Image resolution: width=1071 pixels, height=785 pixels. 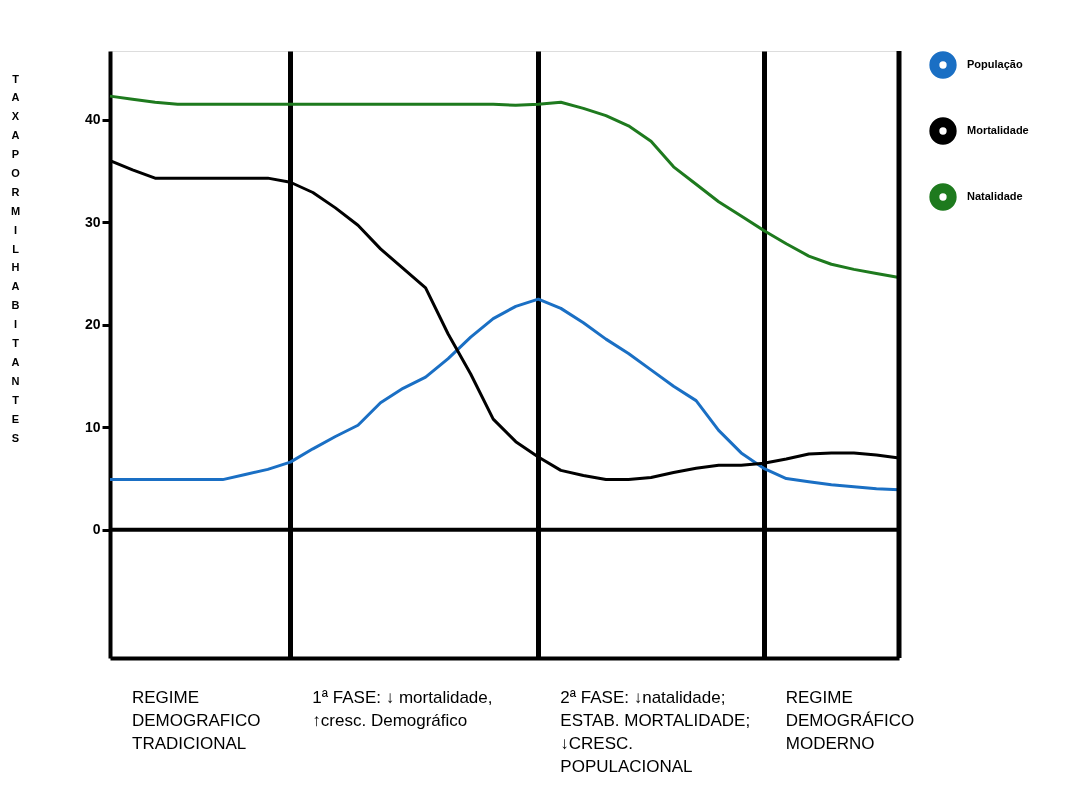 I want to click on text: REGIME DEMOGRAFICO TRADICIONAL, so click(x=196, y=720).